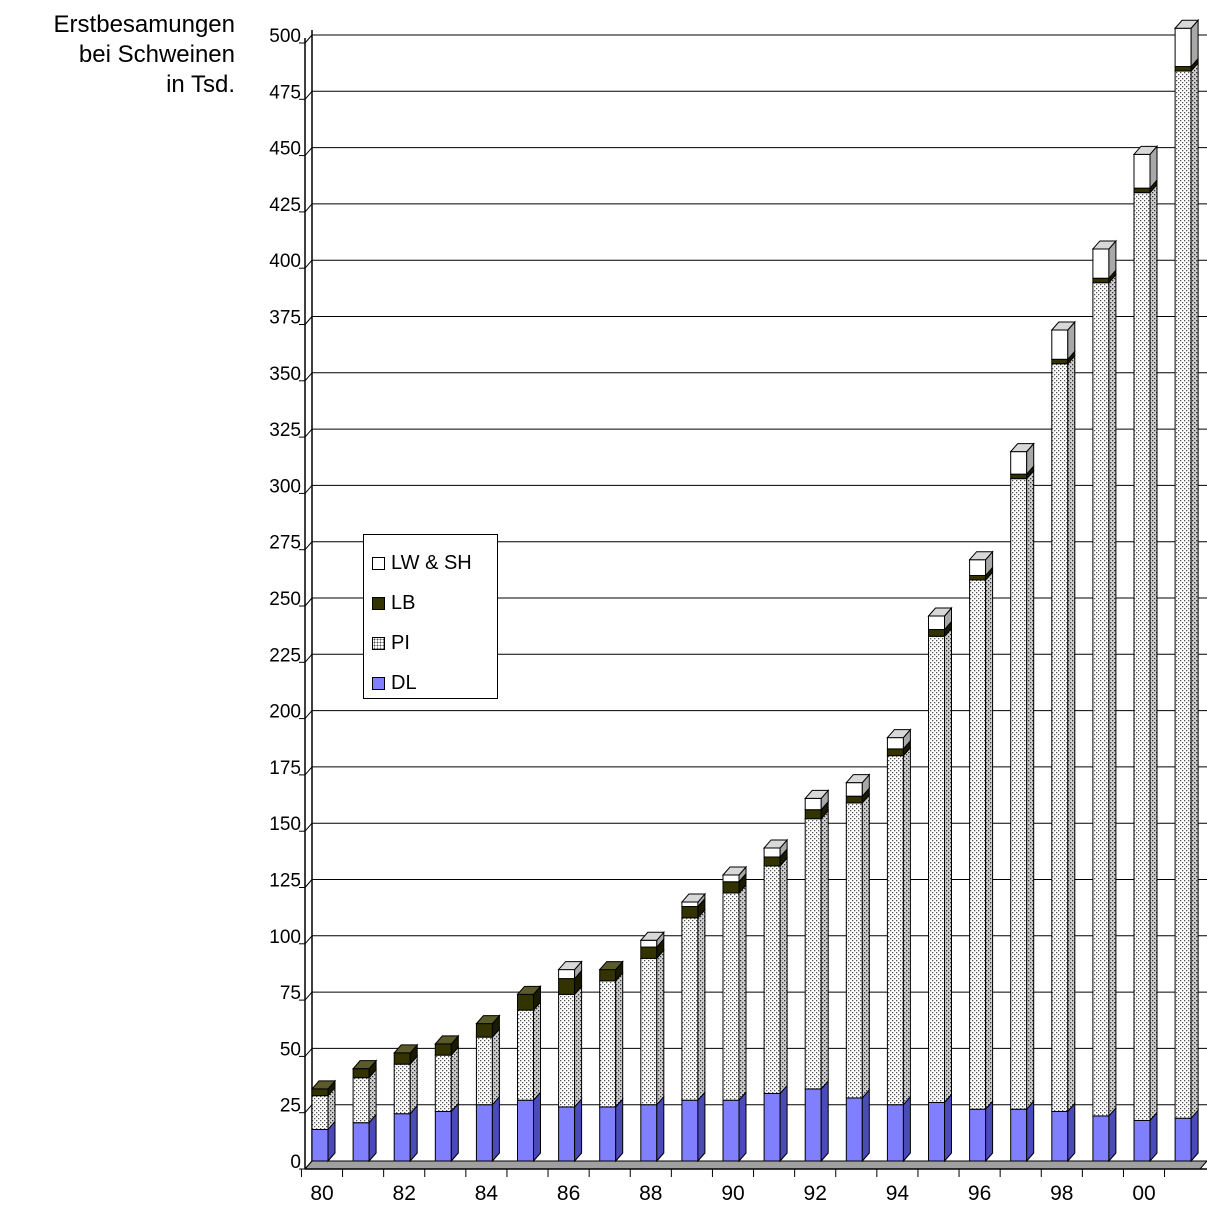 Image resolution: width=1207 pixels, height=1207 pixels. Describe the element at coordinates (285, 937) in the screenshot. I see `y-tick-label: 100` at that location.